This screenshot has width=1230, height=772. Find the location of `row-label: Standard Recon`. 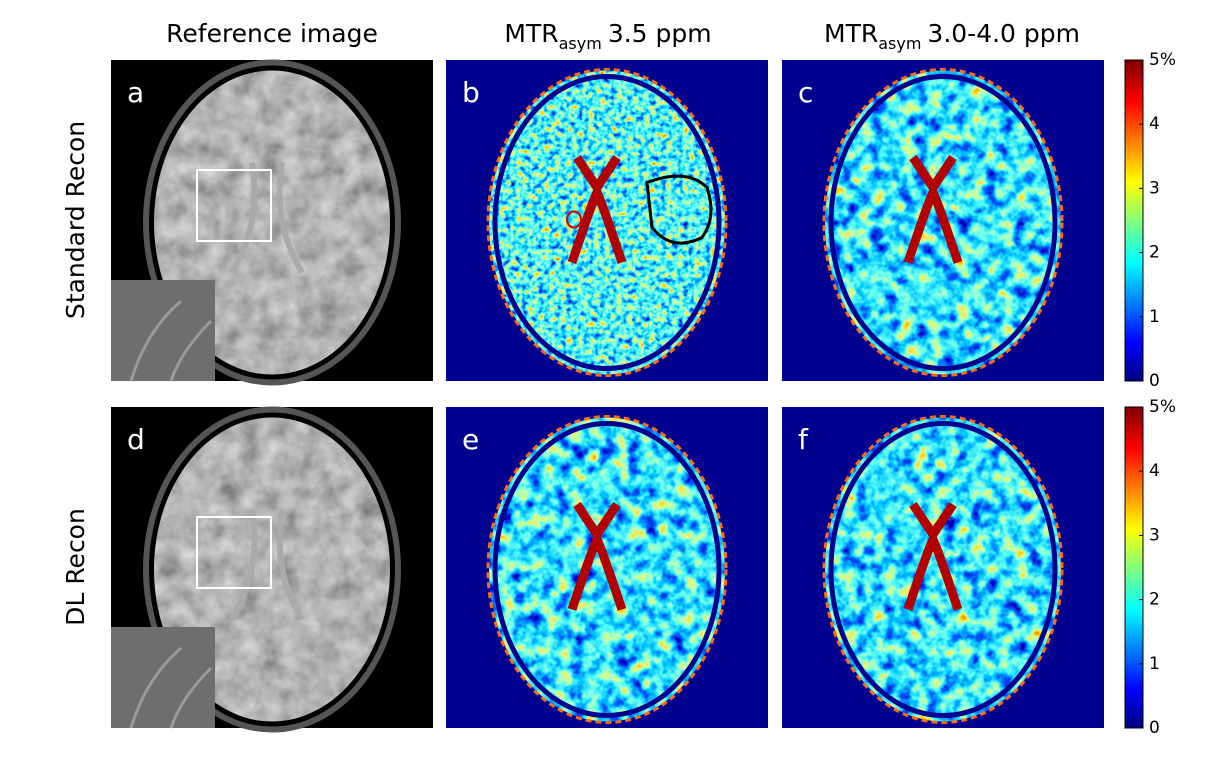

row-label: Standard Recon is located at coordinates (75, 220).